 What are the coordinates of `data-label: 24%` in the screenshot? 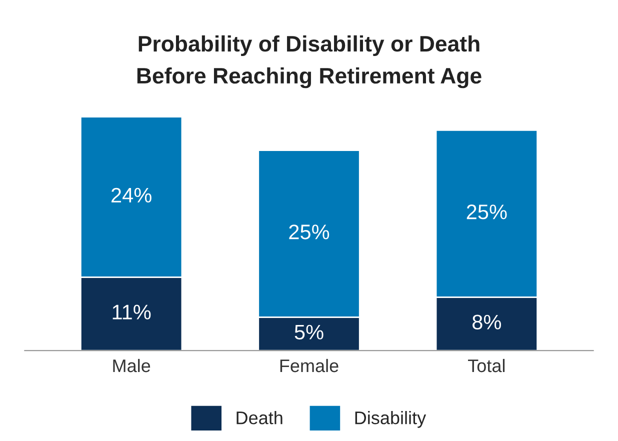 It's located at (132, 195).